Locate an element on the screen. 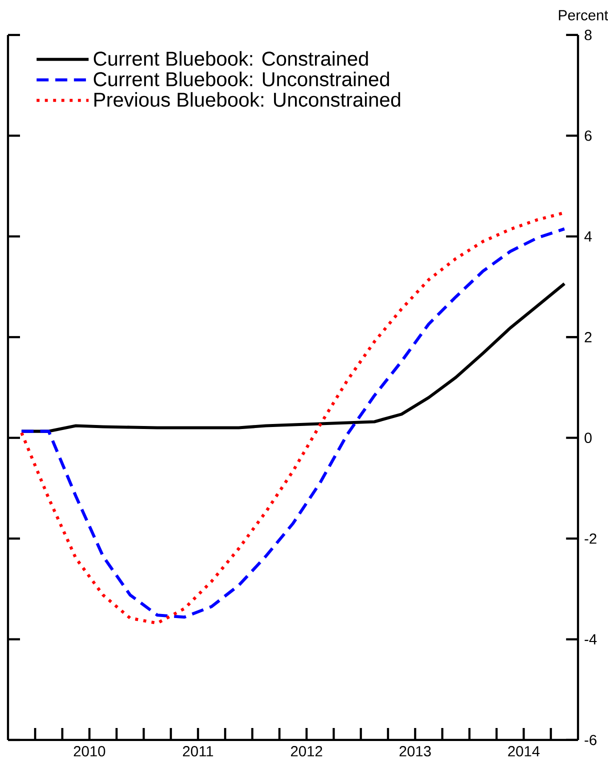 The height and width of the screenshot is (766, 608). y-tick-label: -2 is located at coordinates (590, 538).